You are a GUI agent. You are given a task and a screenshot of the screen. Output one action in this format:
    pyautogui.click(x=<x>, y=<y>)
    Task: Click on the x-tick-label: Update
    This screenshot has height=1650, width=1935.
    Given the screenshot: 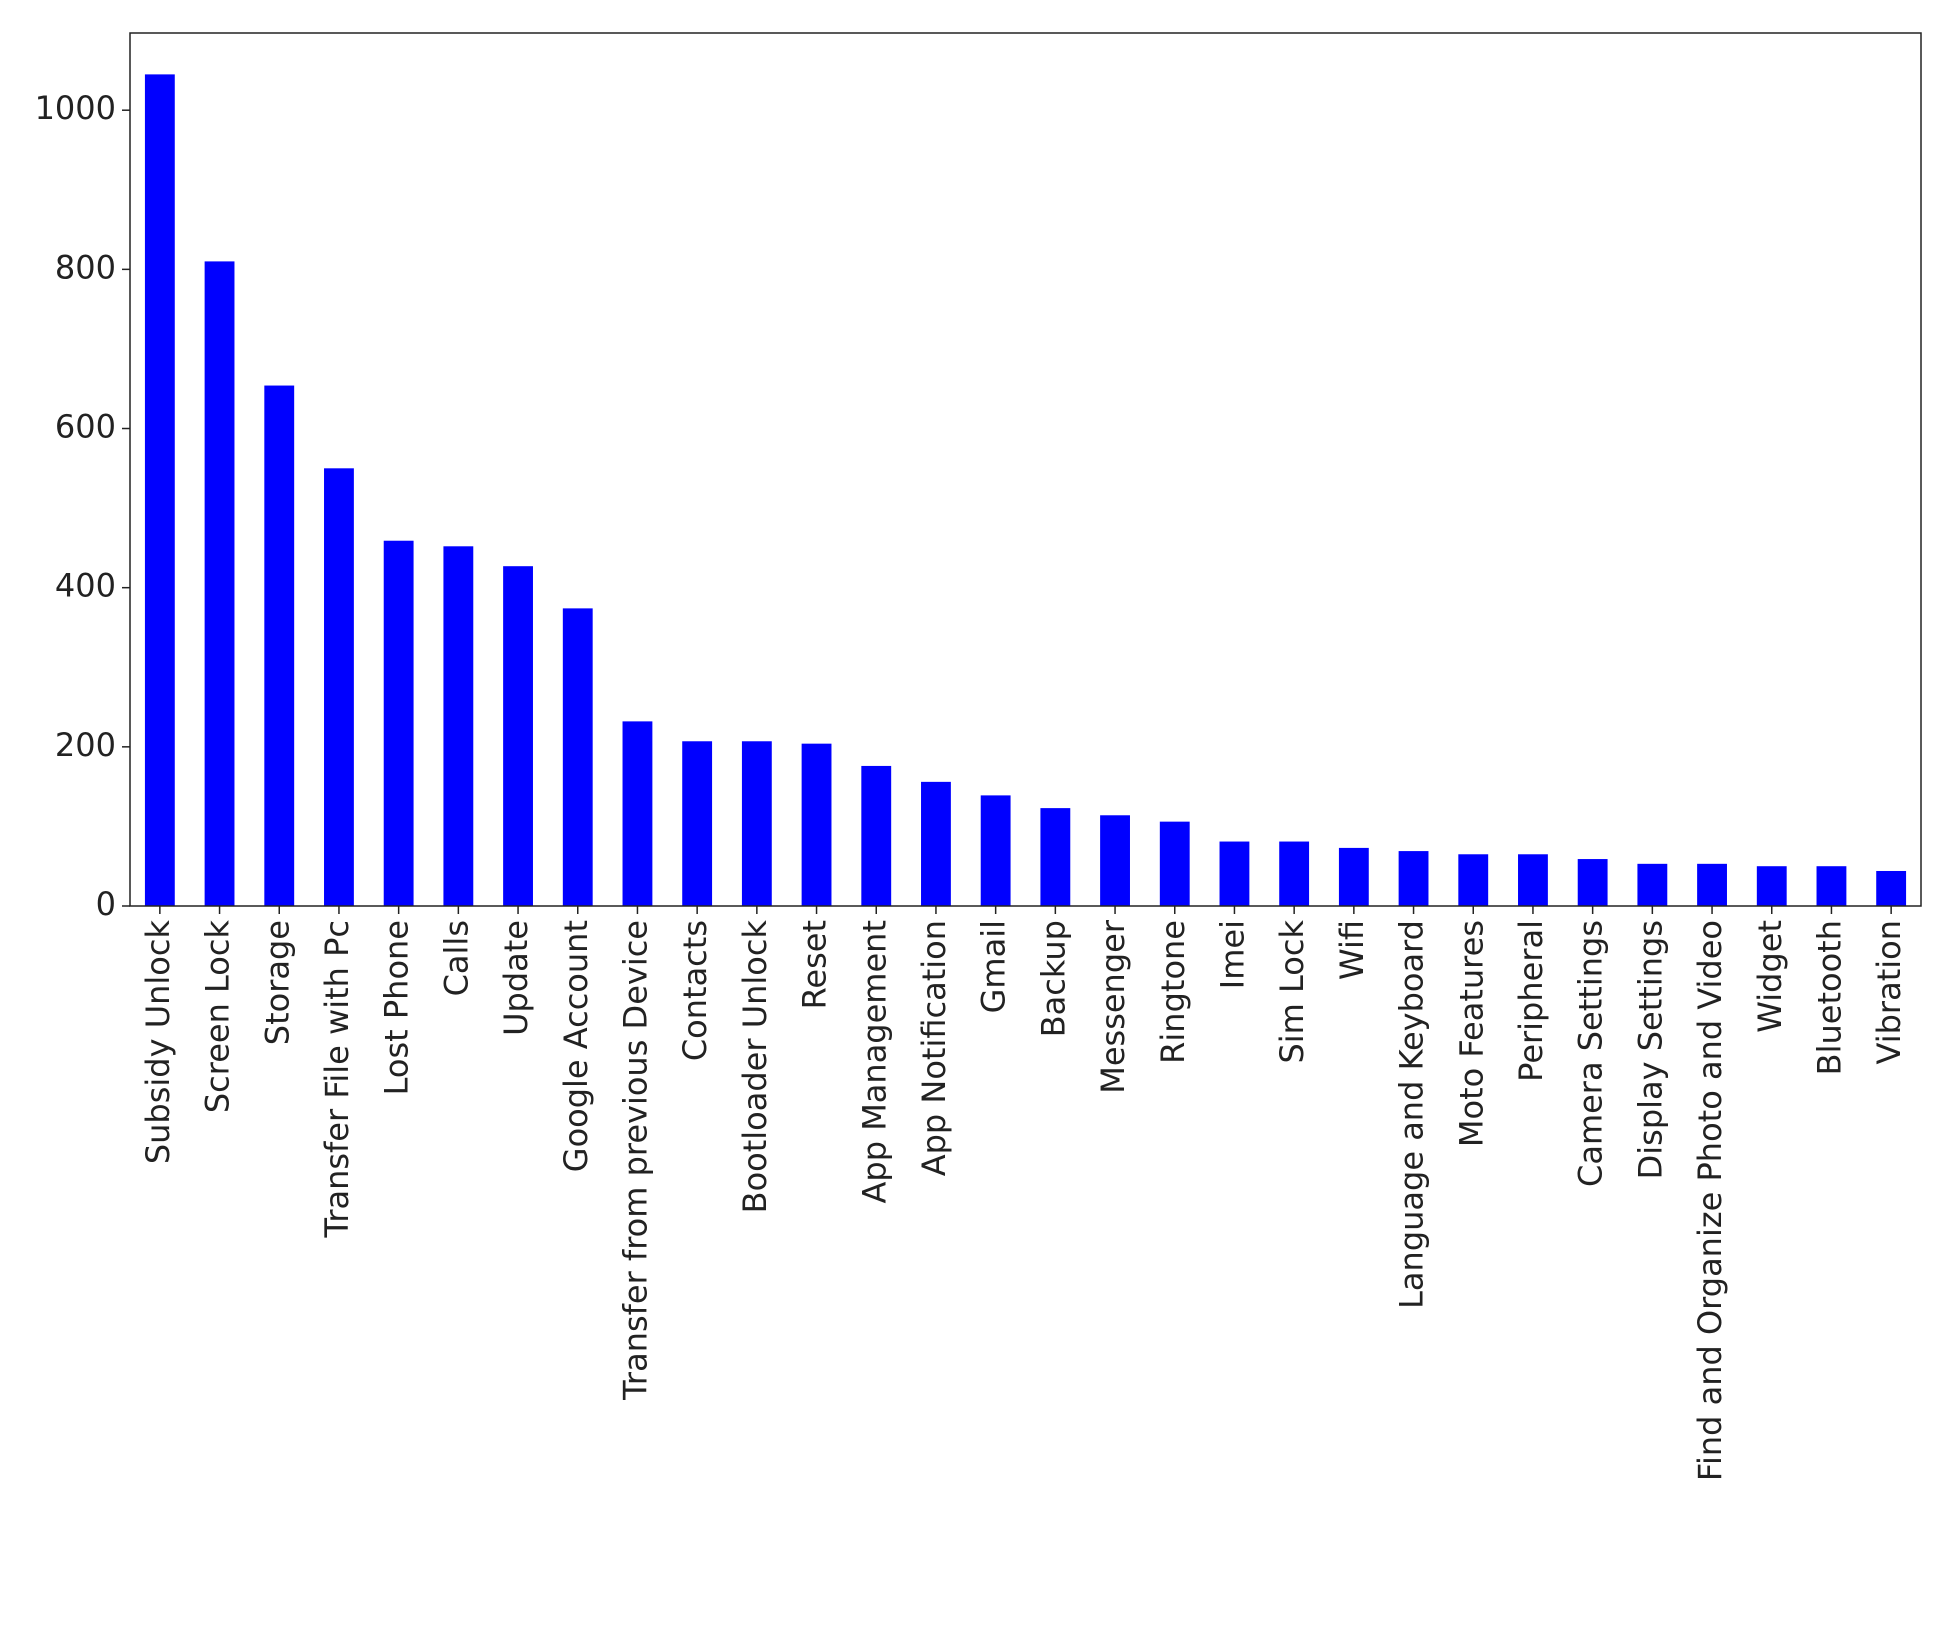 What is the action you would take?
    pyautogui.click(x=516, y=978)
    